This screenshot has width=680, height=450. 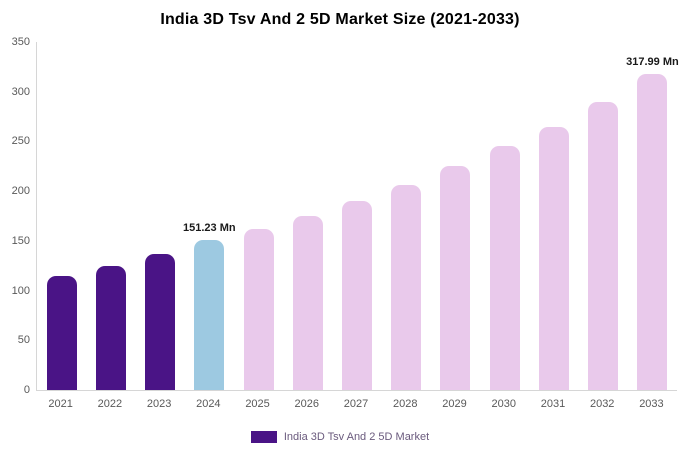 I want to click on bar-2030, so click(x=504, y=268).